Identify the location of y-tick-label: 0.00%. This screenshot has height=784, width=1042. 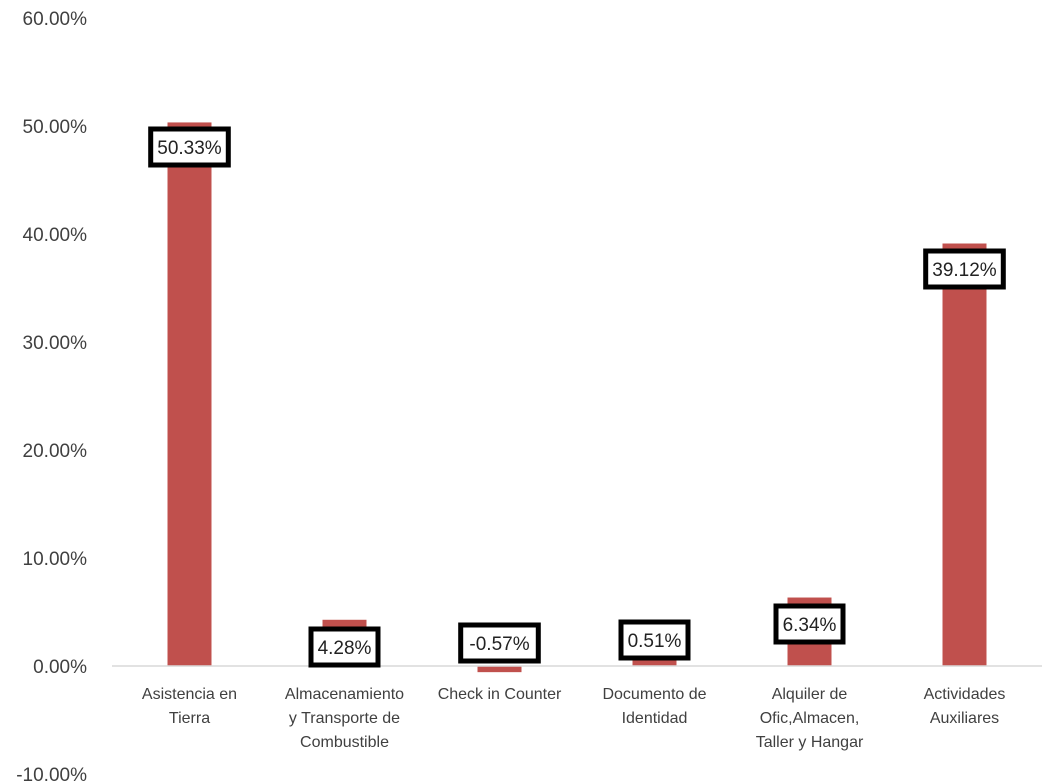
(60, 667).